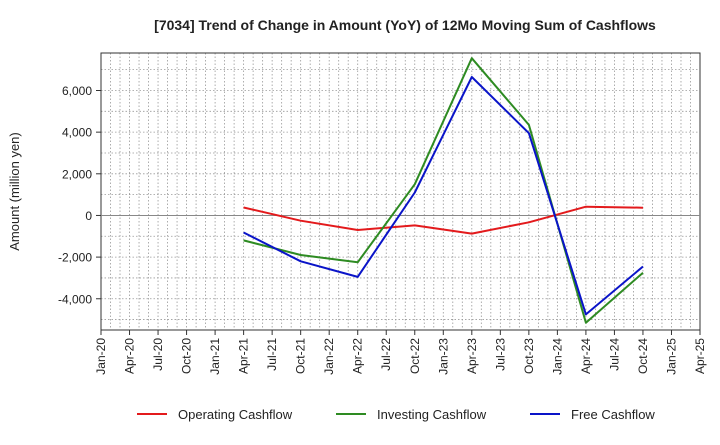 The width and height of the screenshot is (720, 445). What do you see at coordinates (301, 356) in the screenshot?
I see `x-tick-label: Oct-21` at bounding box center [301, 356].